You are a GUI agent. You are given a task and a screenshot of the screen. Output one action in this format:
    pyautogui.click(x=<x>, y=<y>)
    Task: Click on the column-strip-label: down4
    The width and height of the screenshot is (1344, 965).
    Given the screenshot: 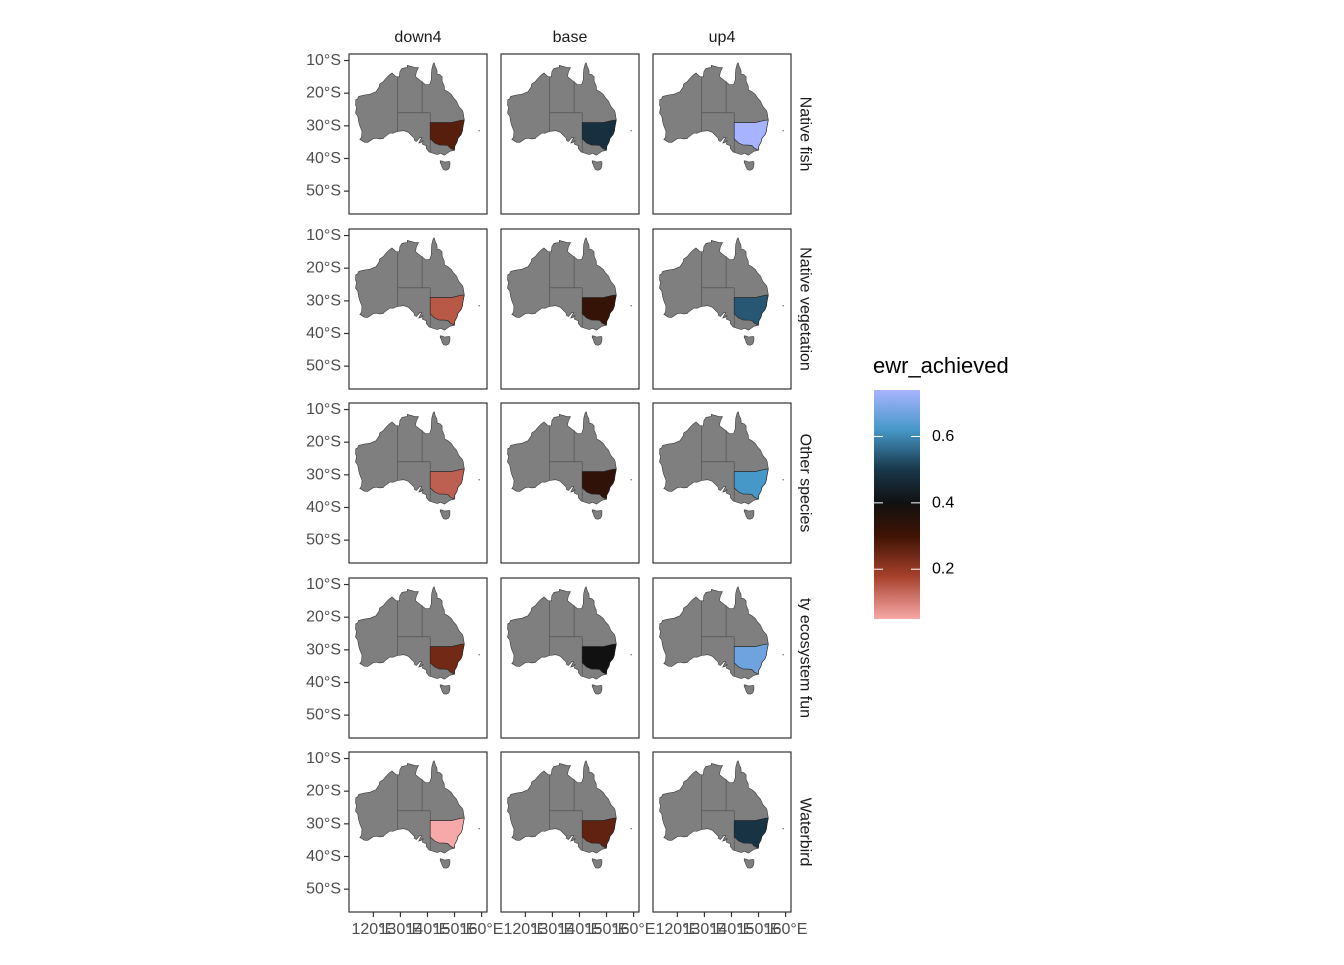 What is the action you would take?
    pyautogui.click(x=417, y=37)
    